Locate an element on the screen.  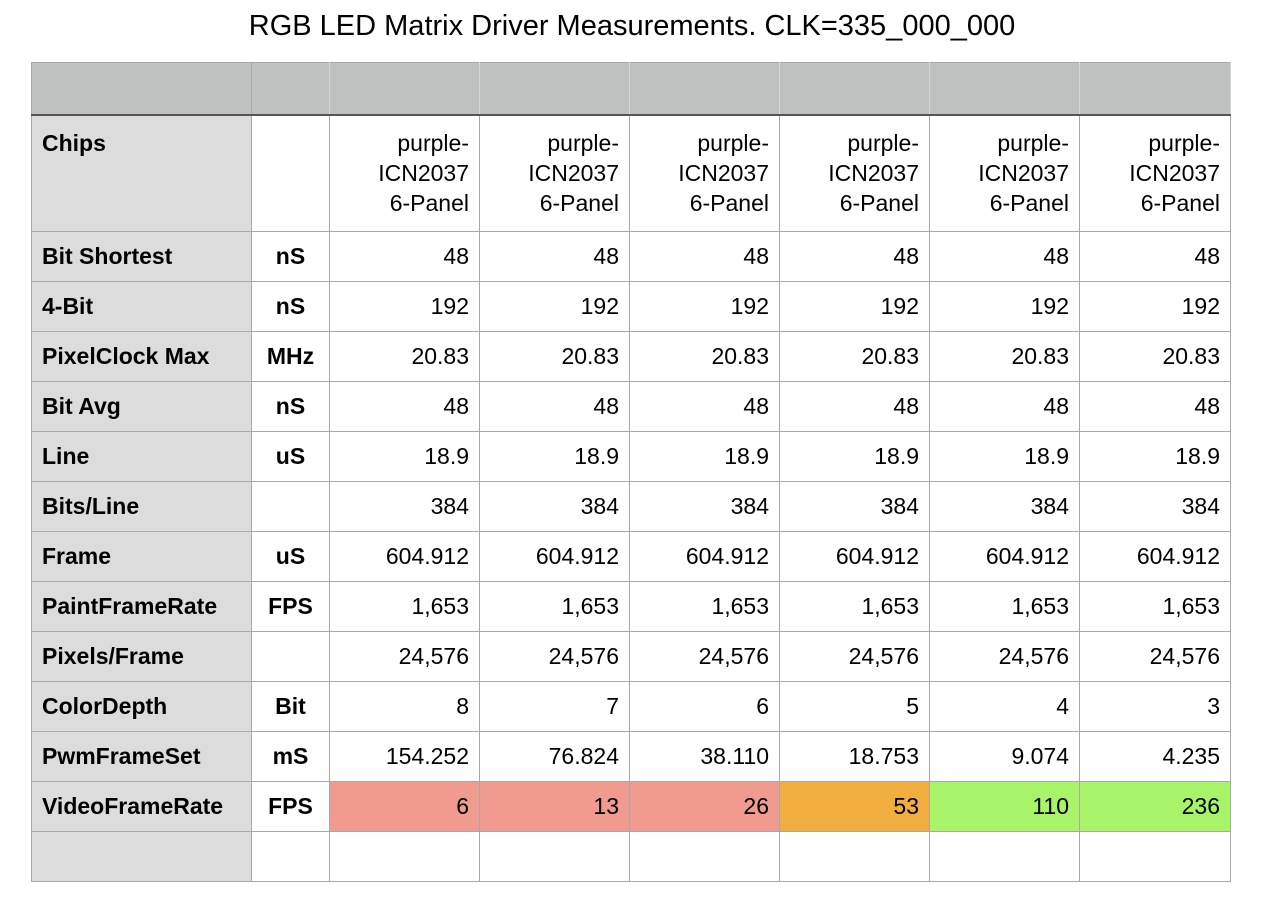
row-label: Bit Shortest is located at coordinates (141, 256).